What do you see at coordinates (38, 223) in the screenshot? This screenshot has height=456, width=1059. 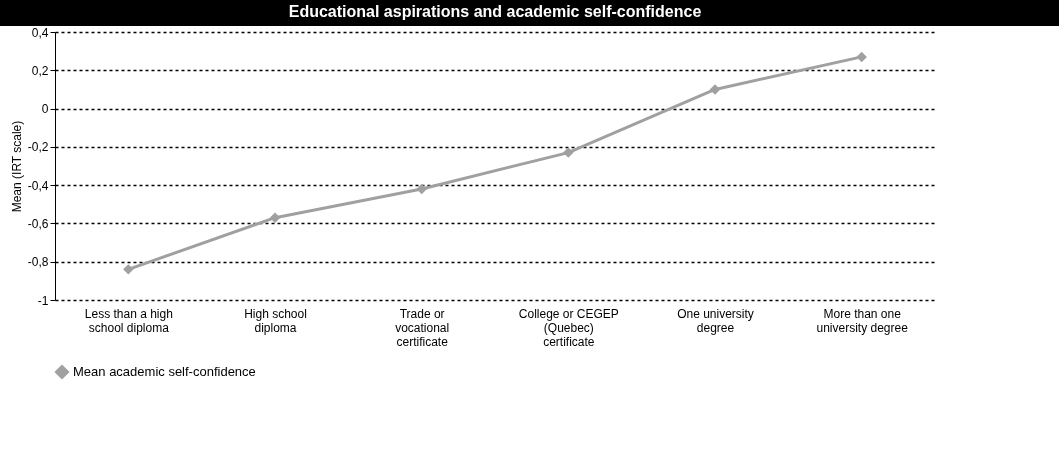 I see `y-tick-label: -0,6` at bounding box center [38, 223].